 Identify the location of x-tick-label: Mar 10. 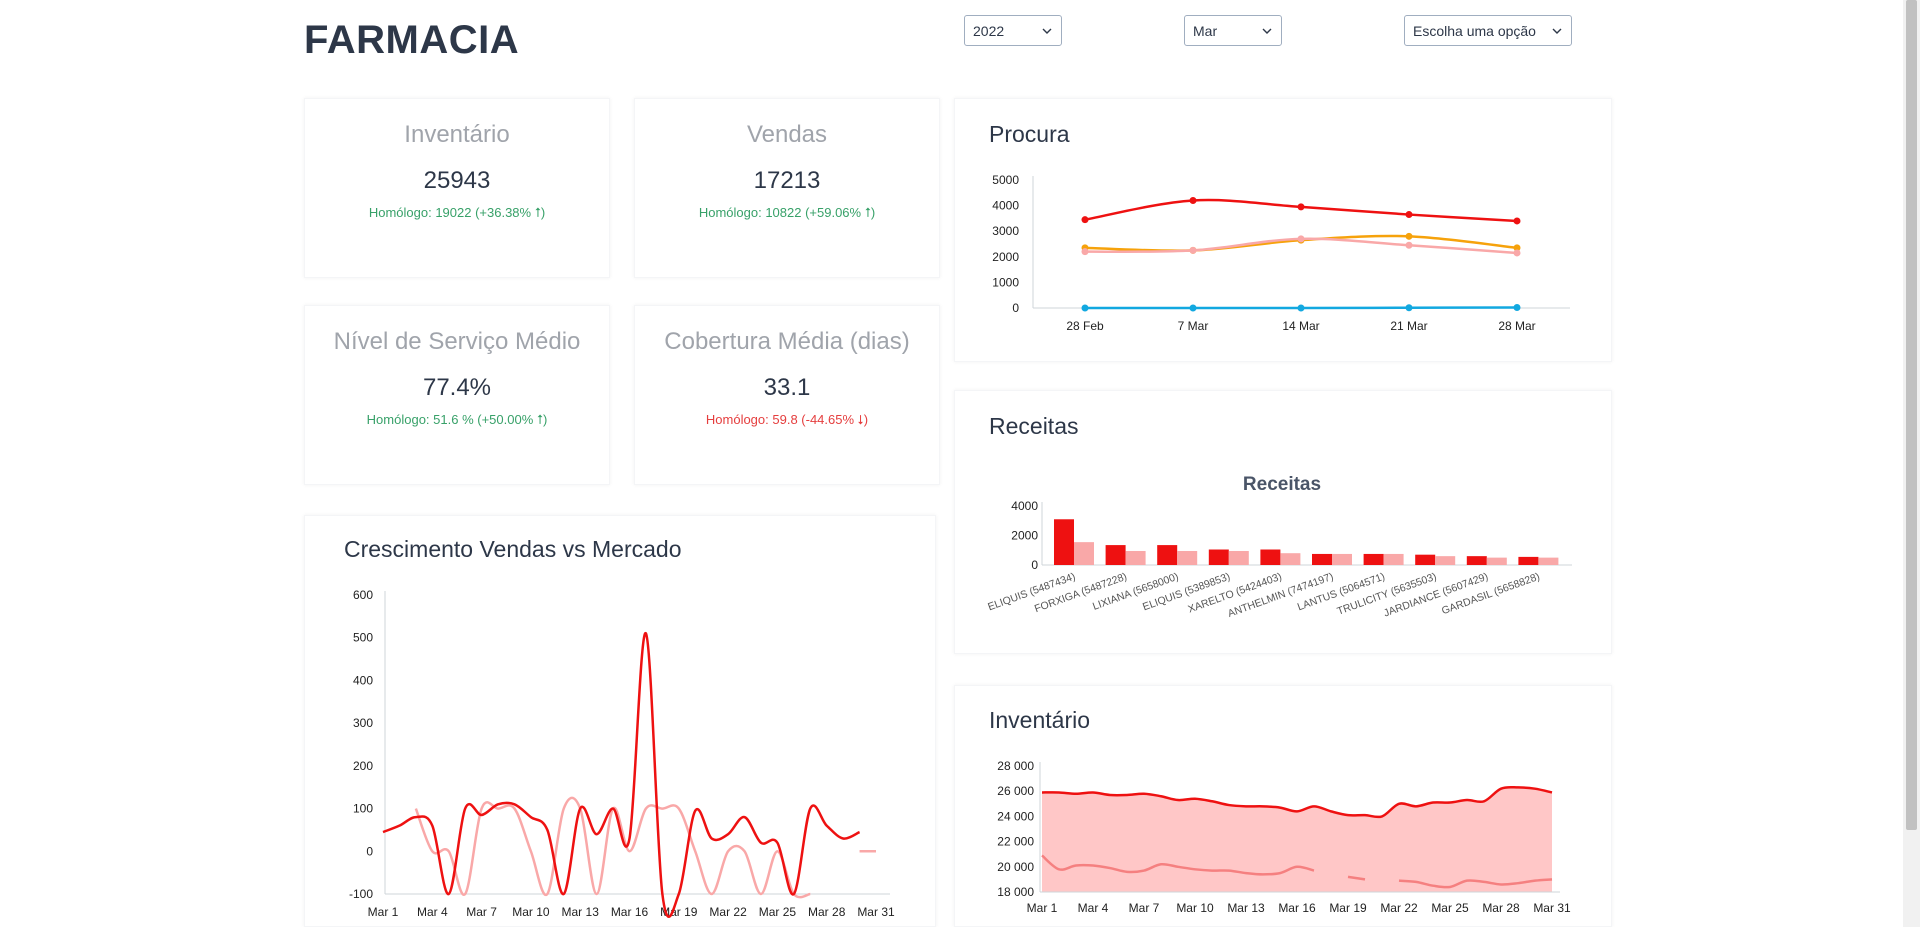
(531, 912).